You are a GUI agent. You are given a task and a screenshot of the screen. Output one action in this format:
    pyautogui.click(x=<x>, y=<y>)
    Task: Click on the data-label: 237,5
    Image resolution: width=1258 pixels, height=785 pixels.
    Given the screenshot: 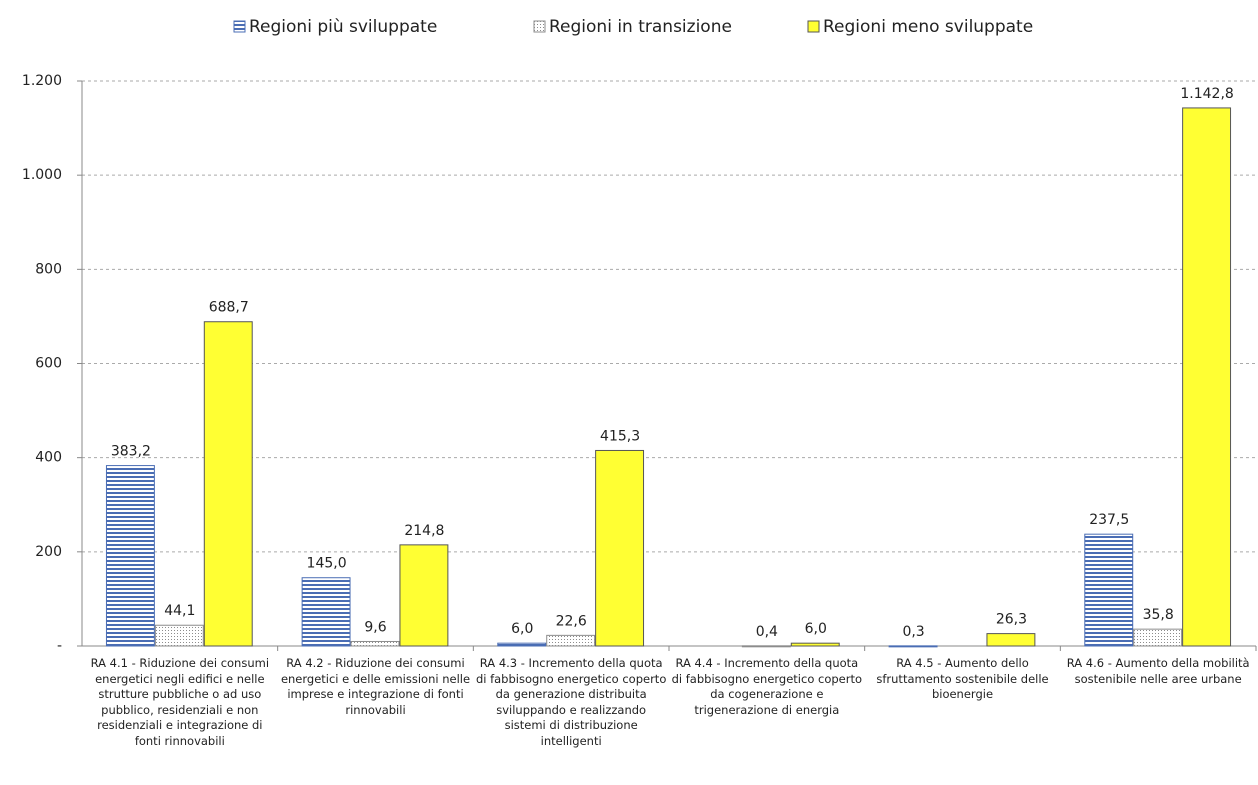 What is the action you would take?
    pyautogui.click(x=1109, y=520)
    